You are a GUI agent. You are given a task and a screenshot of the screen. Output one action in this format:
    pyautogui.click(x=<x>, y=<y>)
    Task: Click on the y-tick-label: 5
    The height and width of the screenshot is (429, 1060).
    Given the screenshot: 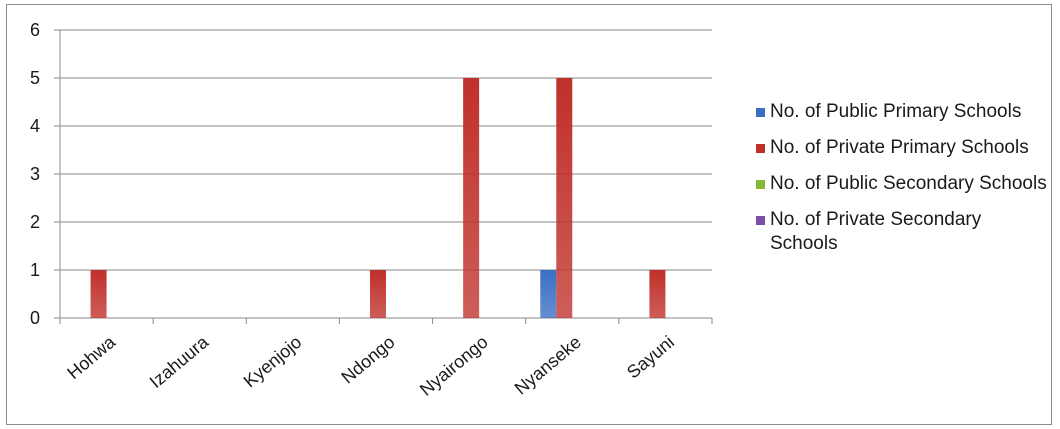 What is the action you would take?
    pyautogui.click(x=35, y=78)
    